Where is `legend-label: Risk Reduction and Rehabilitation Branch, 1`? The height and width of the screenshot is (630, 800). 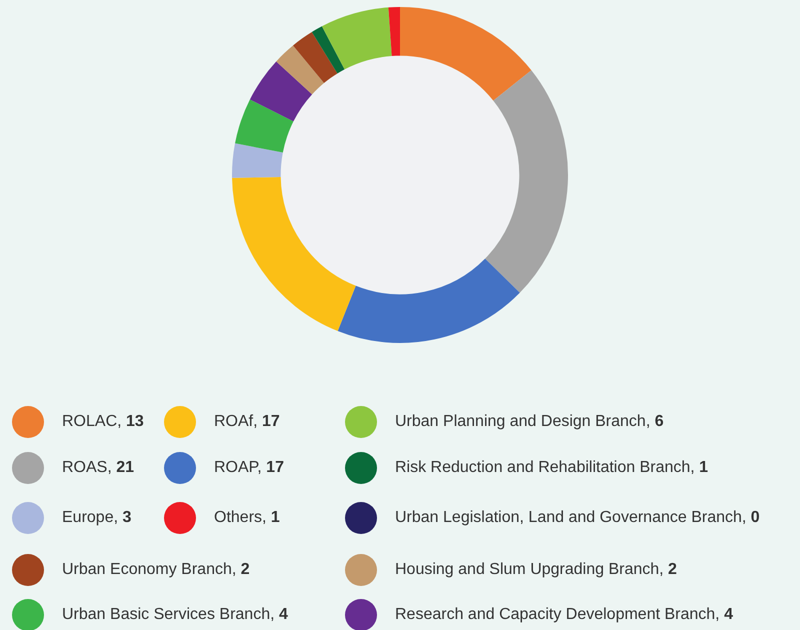
legend-label: Risk Reduction and Rehabilitation Branch, 1 is located at coordinates (551, 468).